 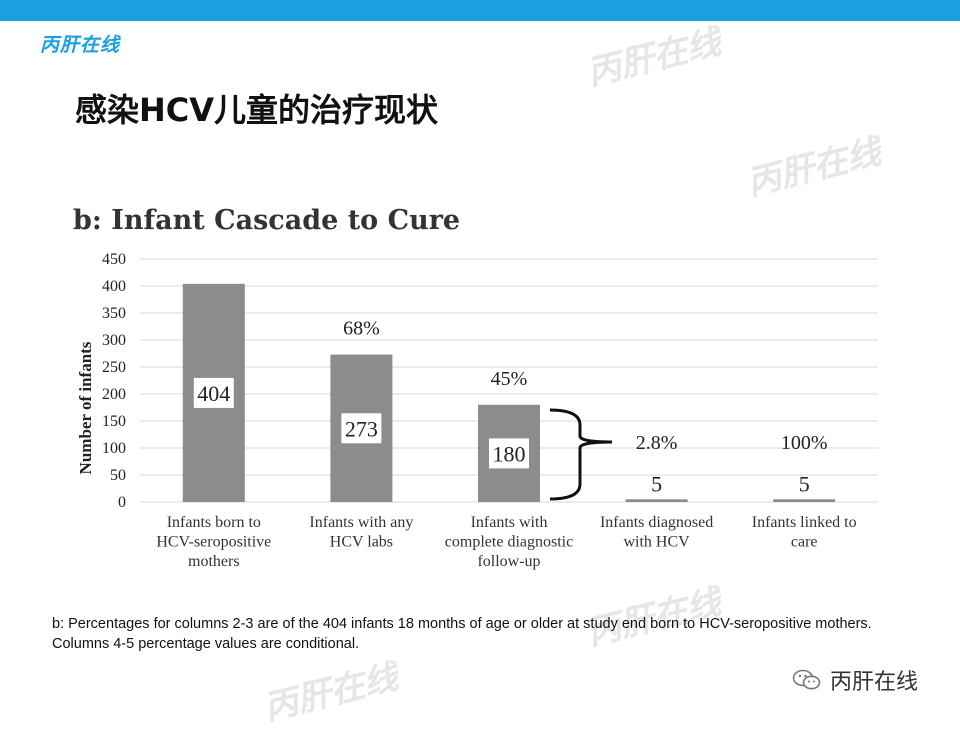 I want to click on category-label: HCV labs, so click(x=361, y=542).